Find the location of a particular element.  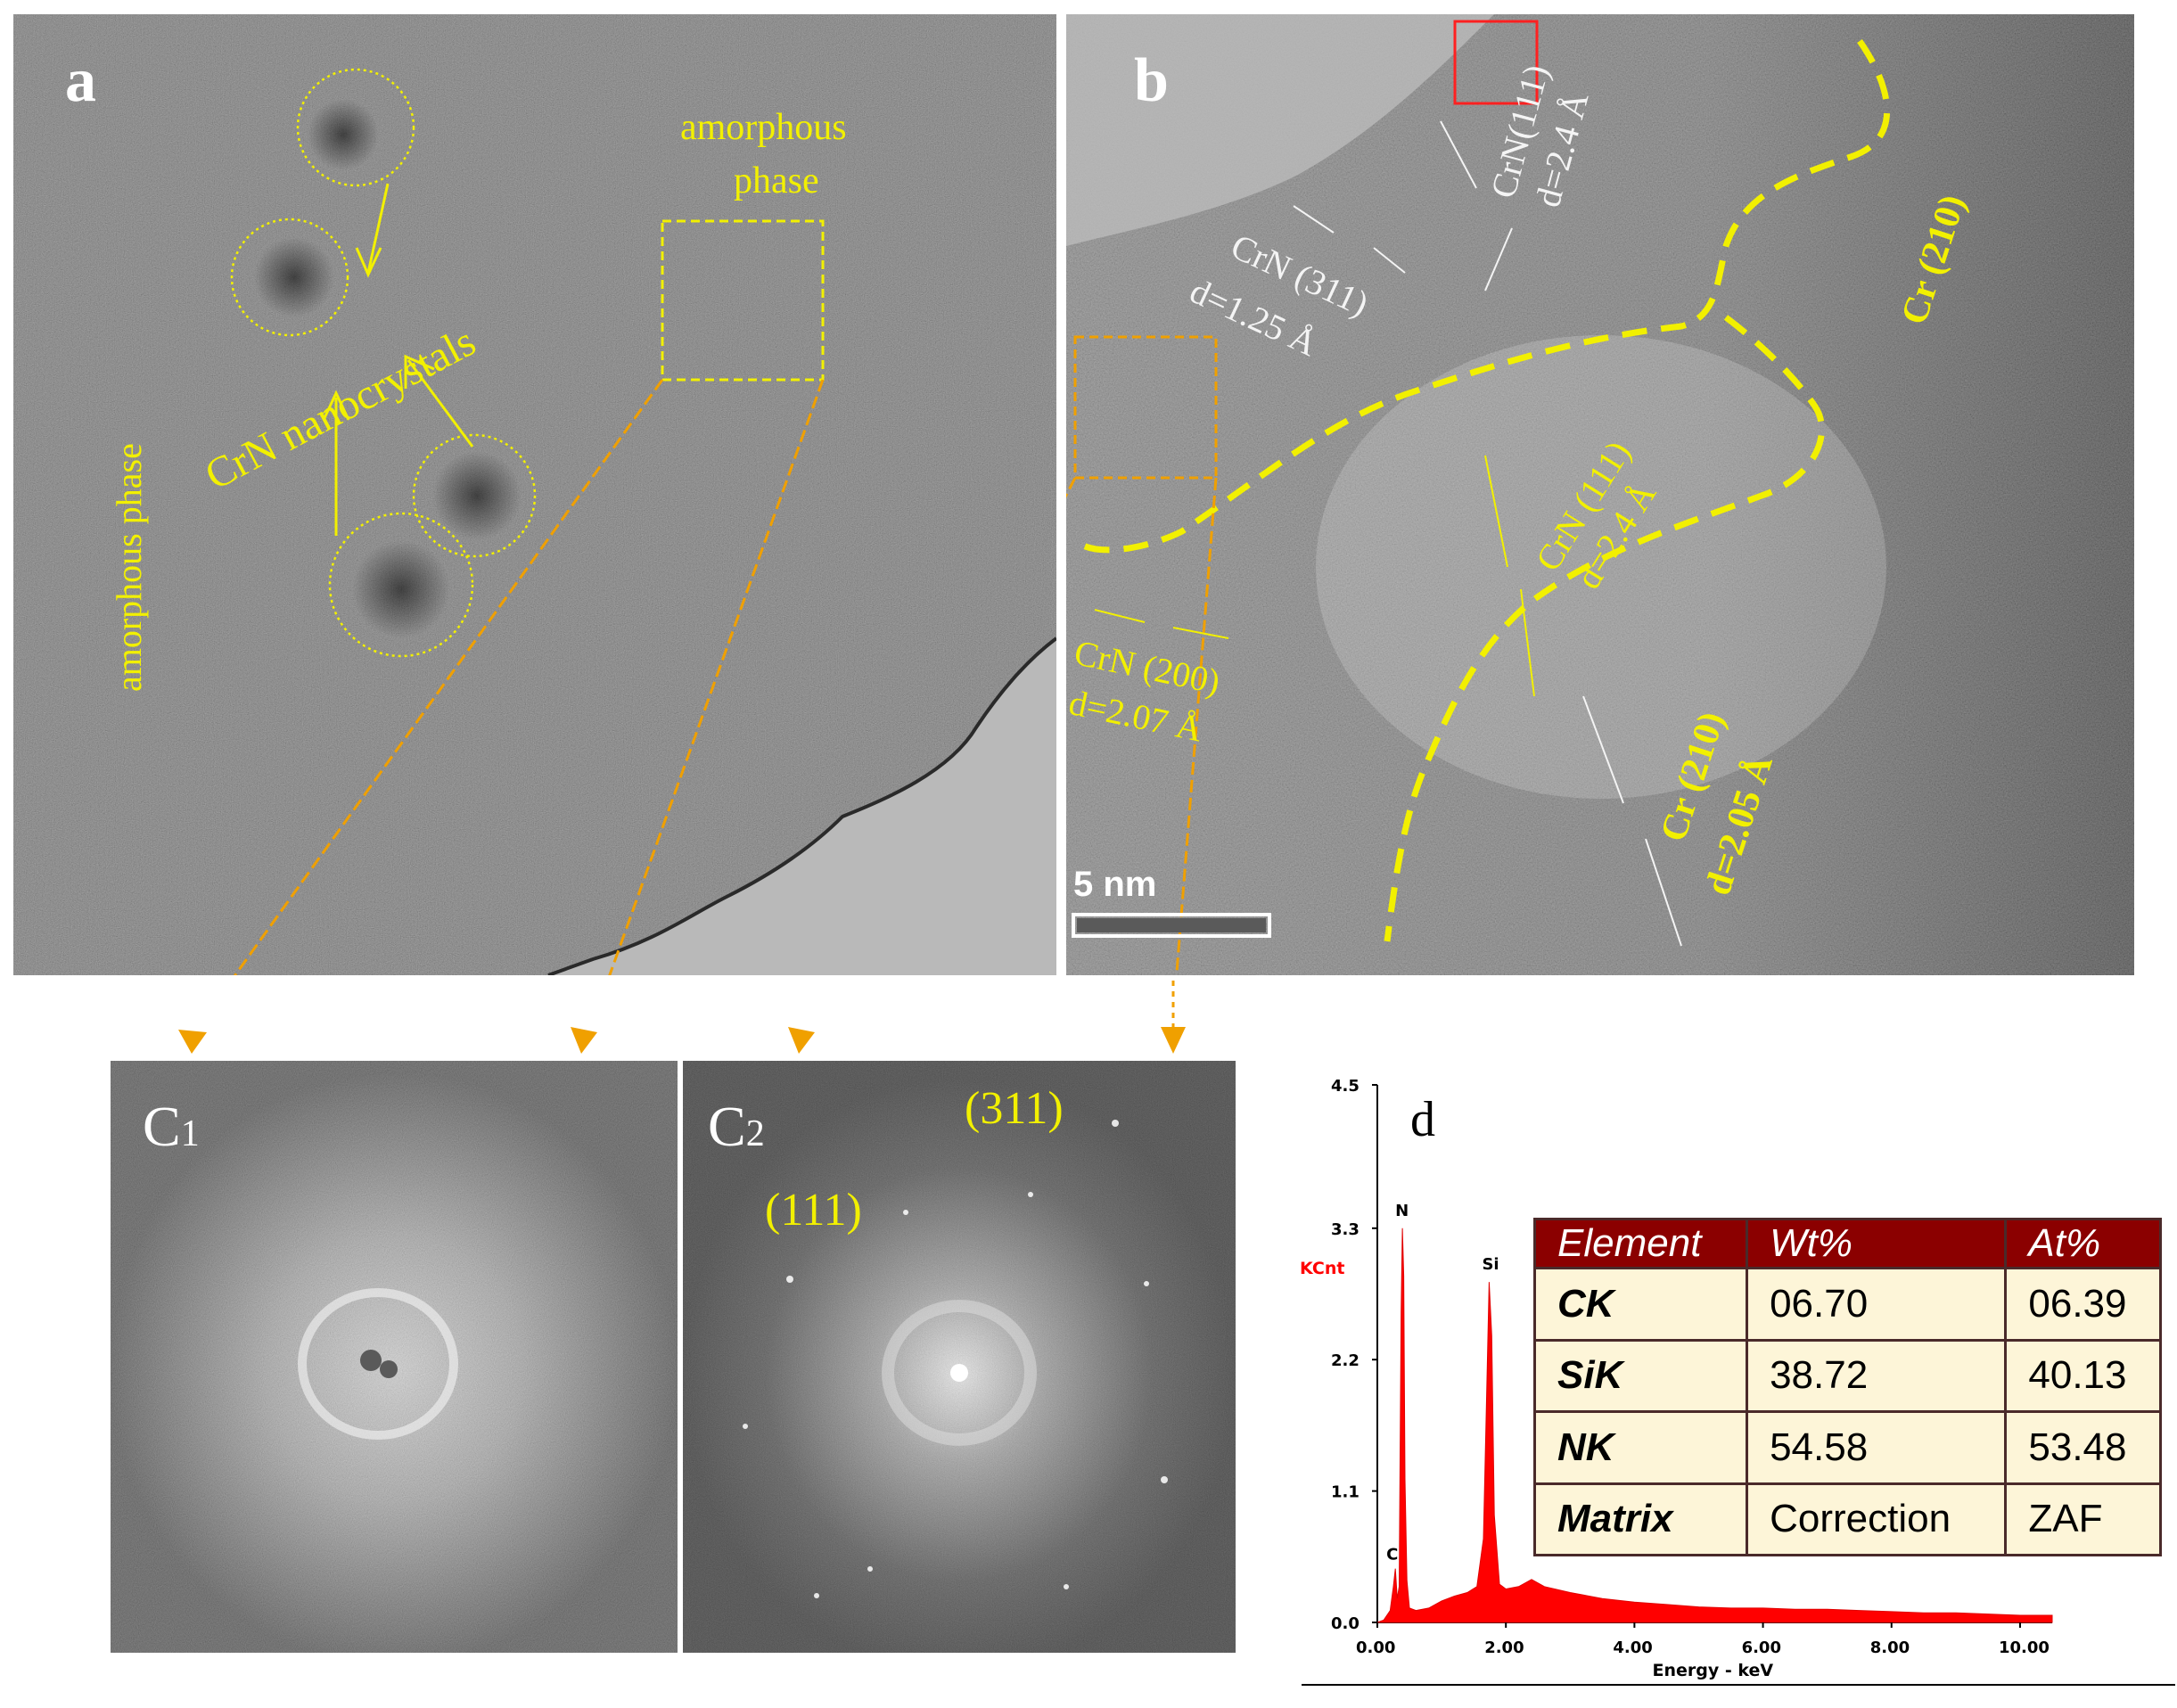

panel-c2-label-sub: 2 is located at coordinates (755, 1133).